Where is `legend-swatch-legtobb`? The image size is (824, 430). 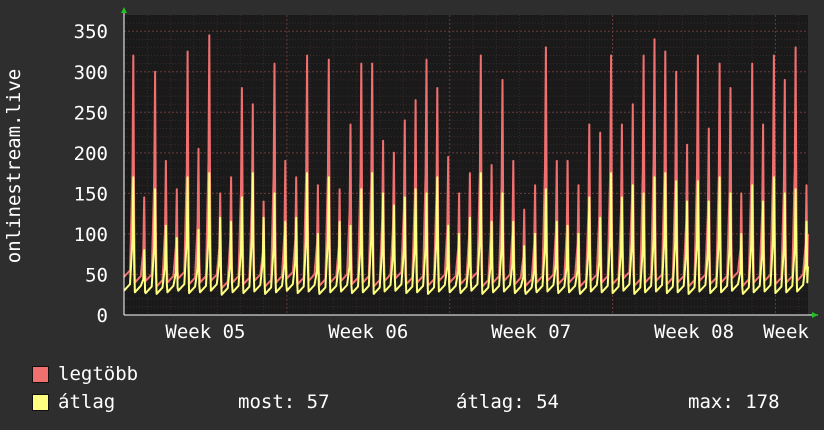 legend-swatch-legtobb is located at coordinates (40, 374).